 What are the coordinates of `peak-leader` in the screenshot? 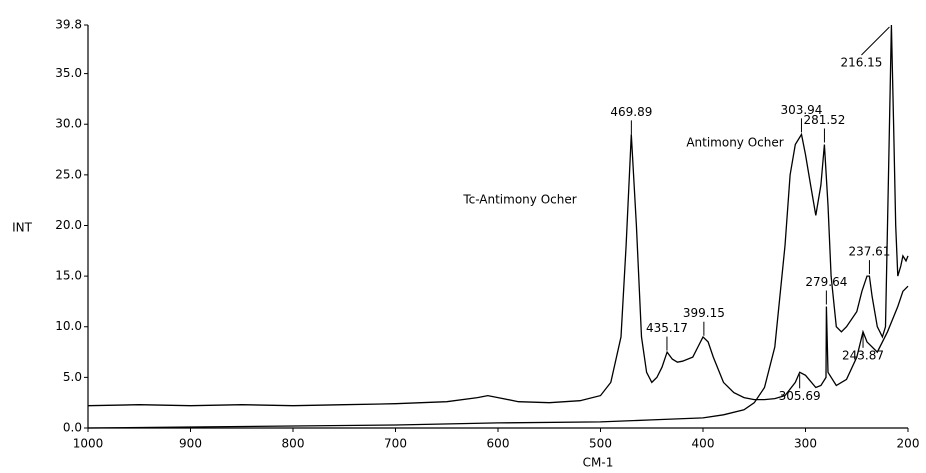 It's located at (875, 41).